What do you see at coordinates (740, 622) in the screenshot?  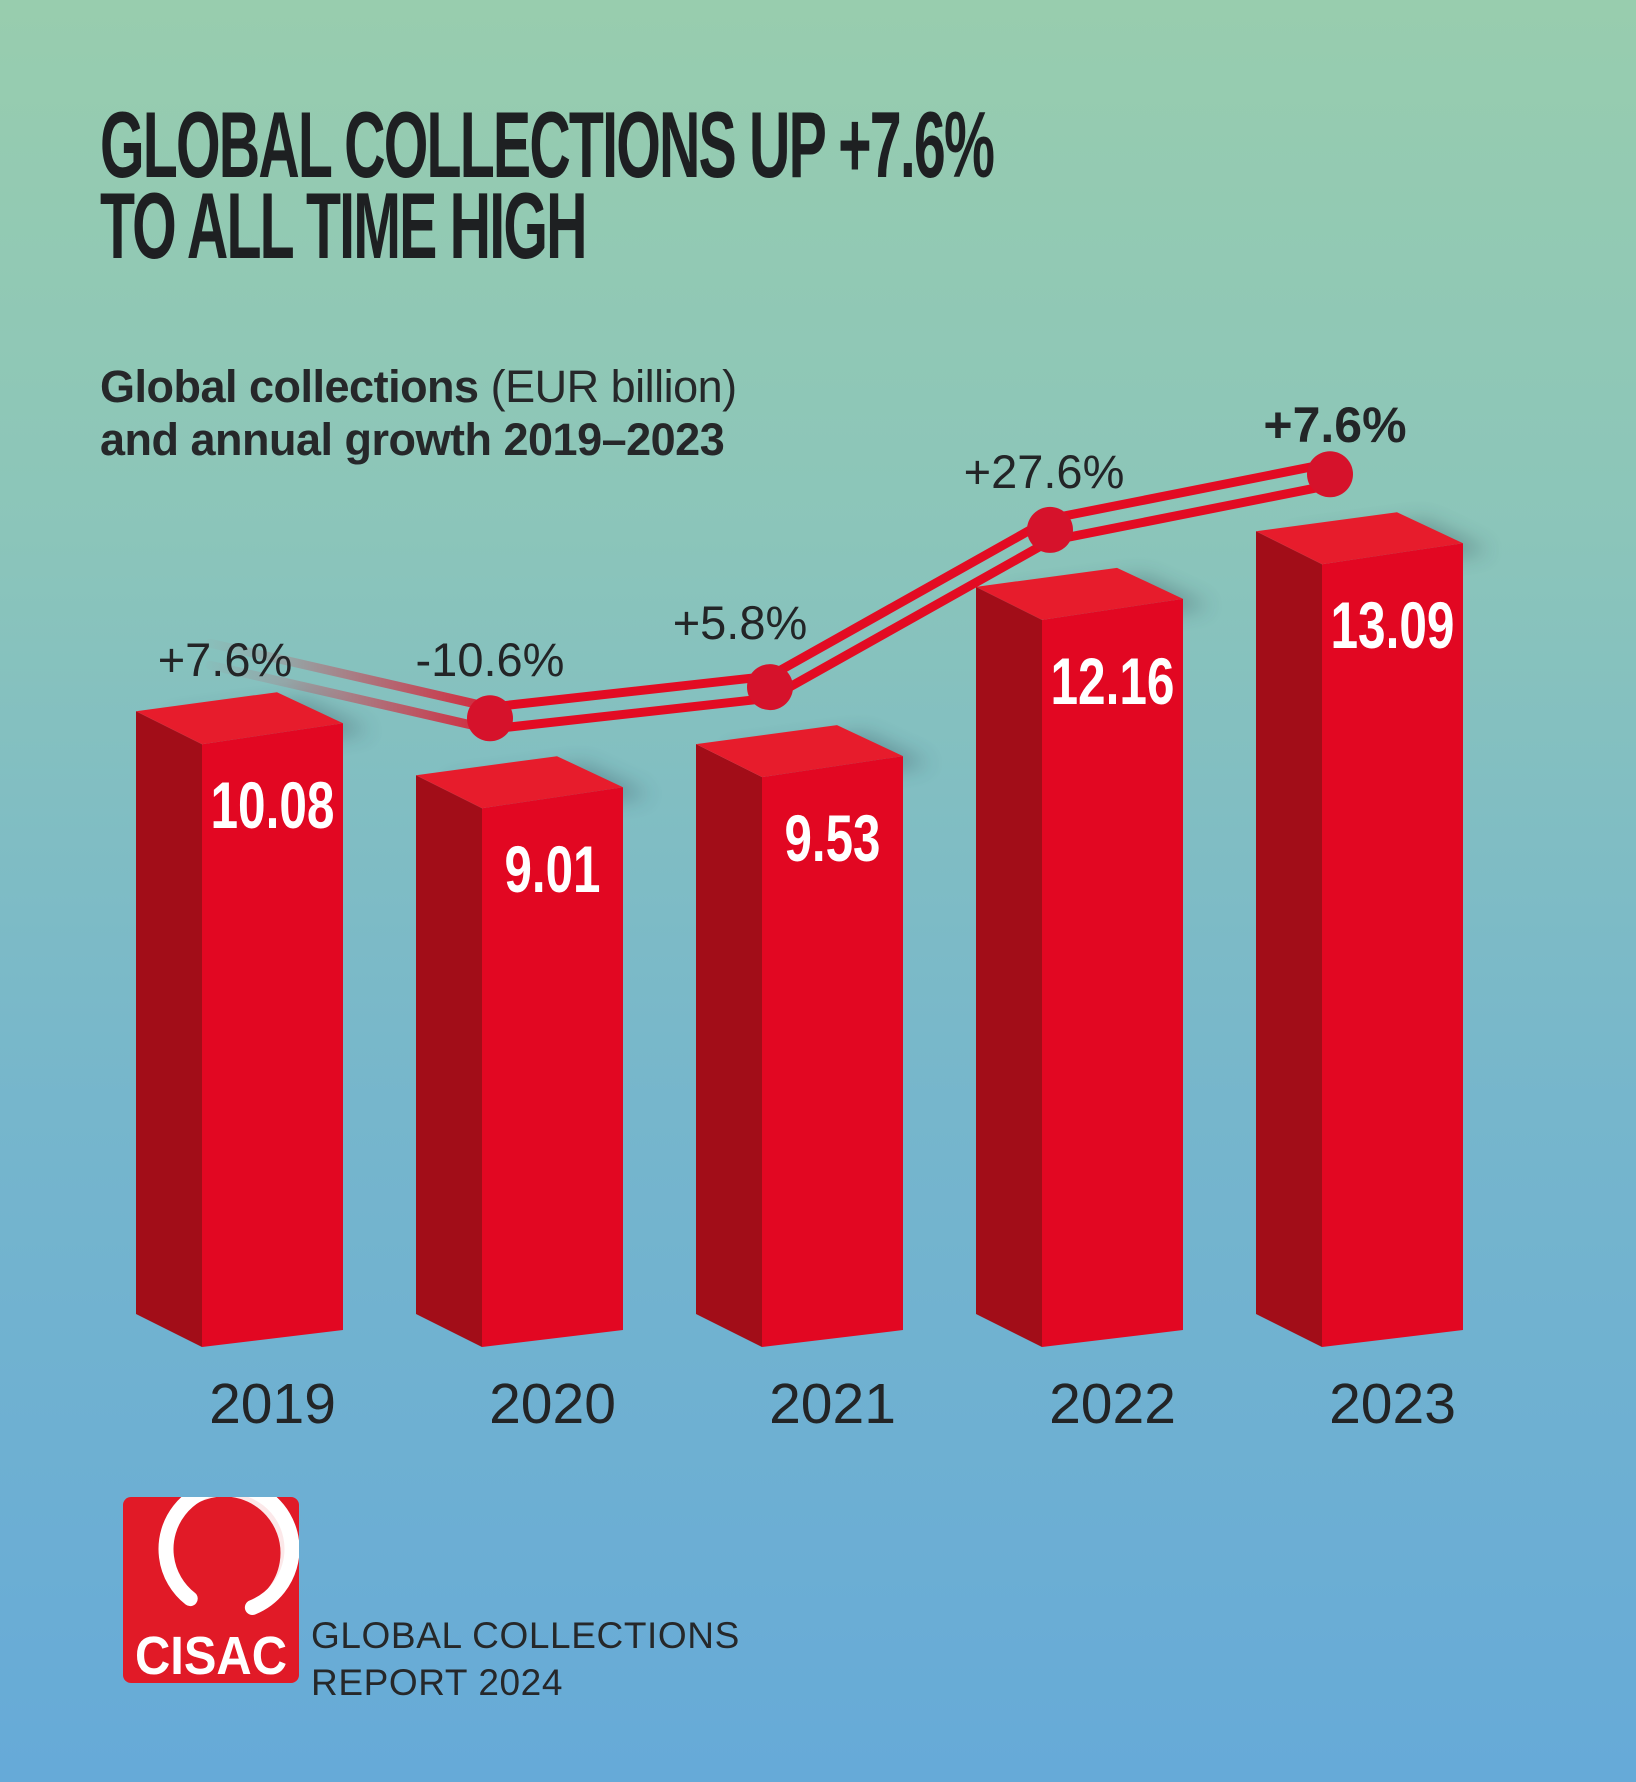 I see `growth-label: +5.8%` at bounding box center [740, 622].